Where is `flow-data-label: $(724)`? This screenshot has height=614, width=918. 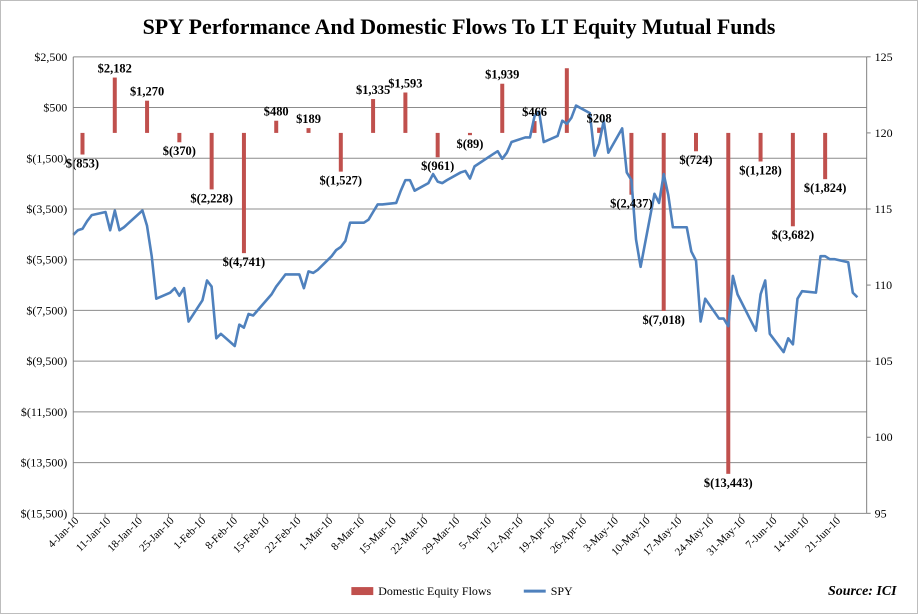
flow-data-label: $(724) is located at coordinates (695, 160).